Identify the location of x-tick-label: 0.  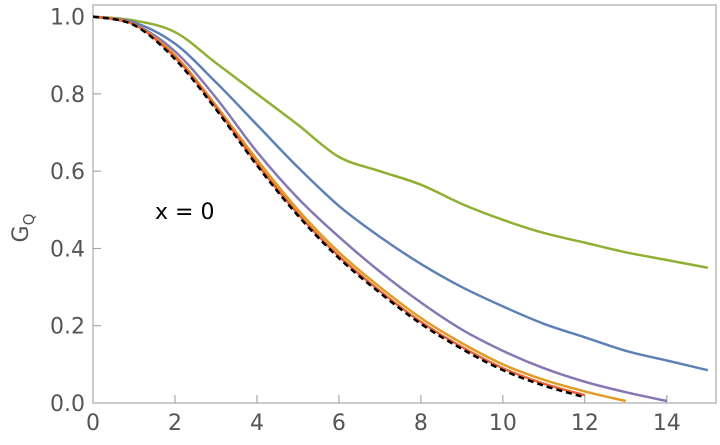
(93, 423).